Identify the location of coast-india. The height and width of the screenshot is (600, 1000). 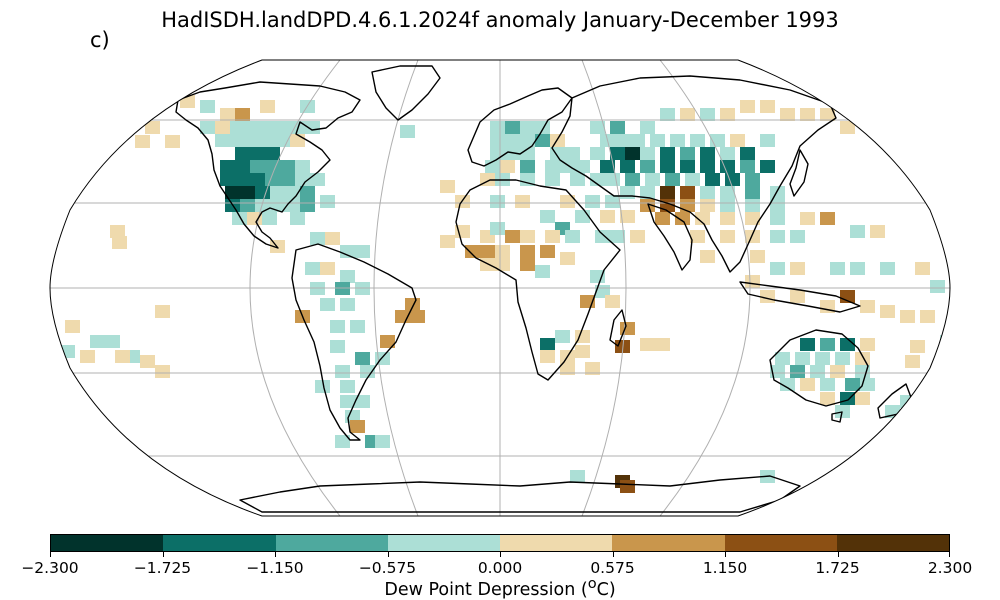
(670, 237).